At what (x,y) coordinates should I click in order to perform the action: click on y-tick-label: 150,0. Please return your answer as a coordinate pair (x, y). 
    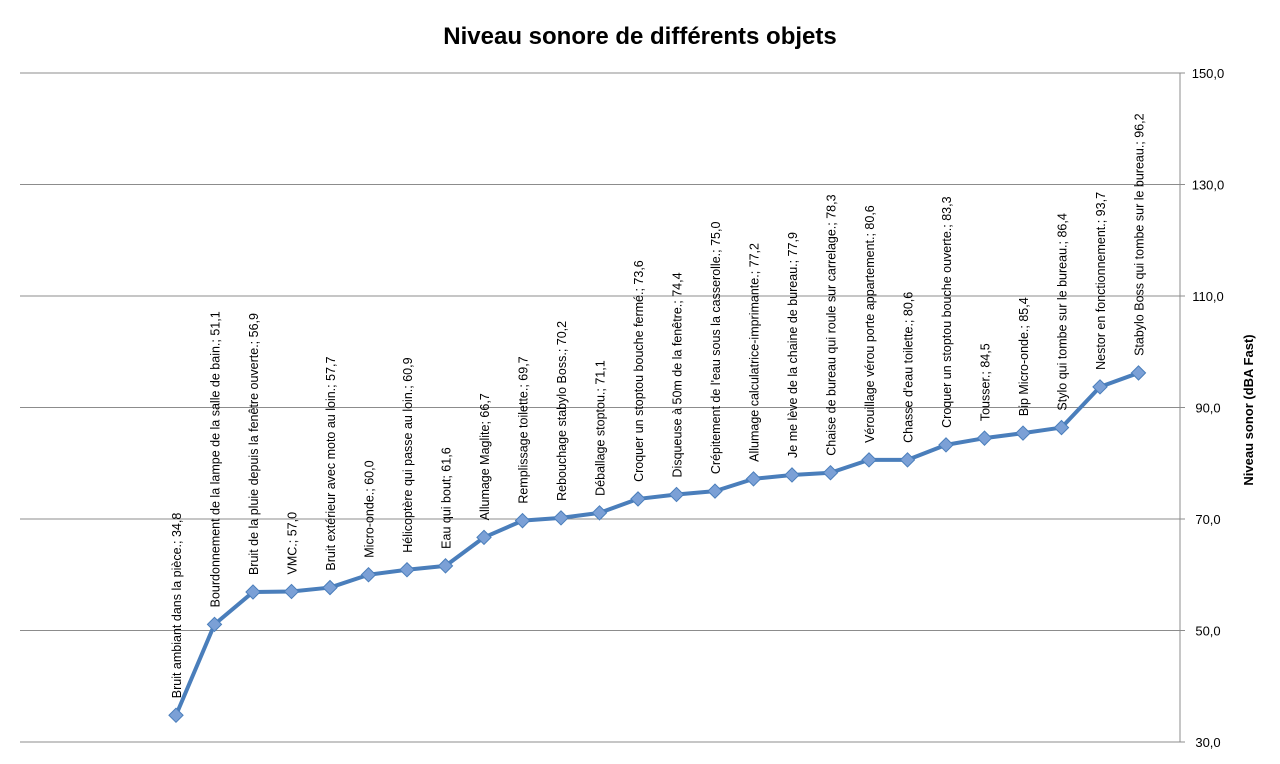
    Looking at the image, I should click on (1208, 73).